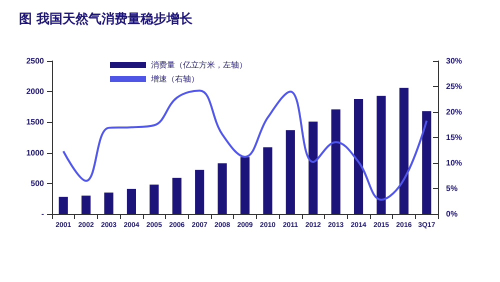 The width and height of the screenshot is (500, 282). Describe the element at coordinates (454, 61) in the screenshot. I see `y2-tick-label: 30%` at that location.